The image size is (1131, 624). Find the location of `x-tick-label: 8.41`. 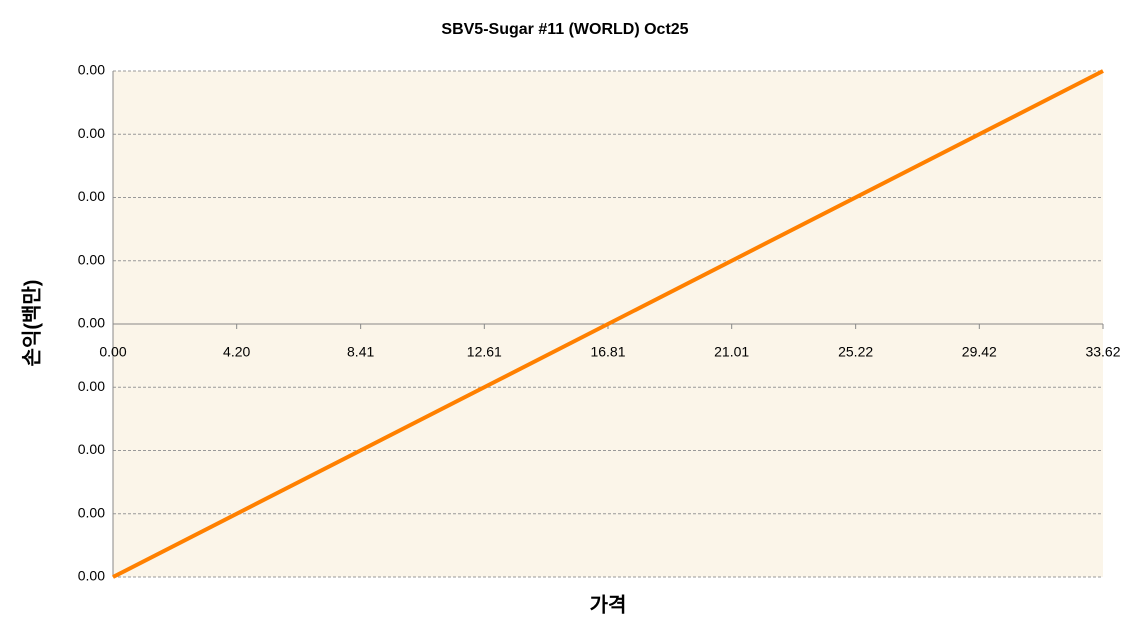

x-tick-label: 8.41 is located at coordinates (360, 352).